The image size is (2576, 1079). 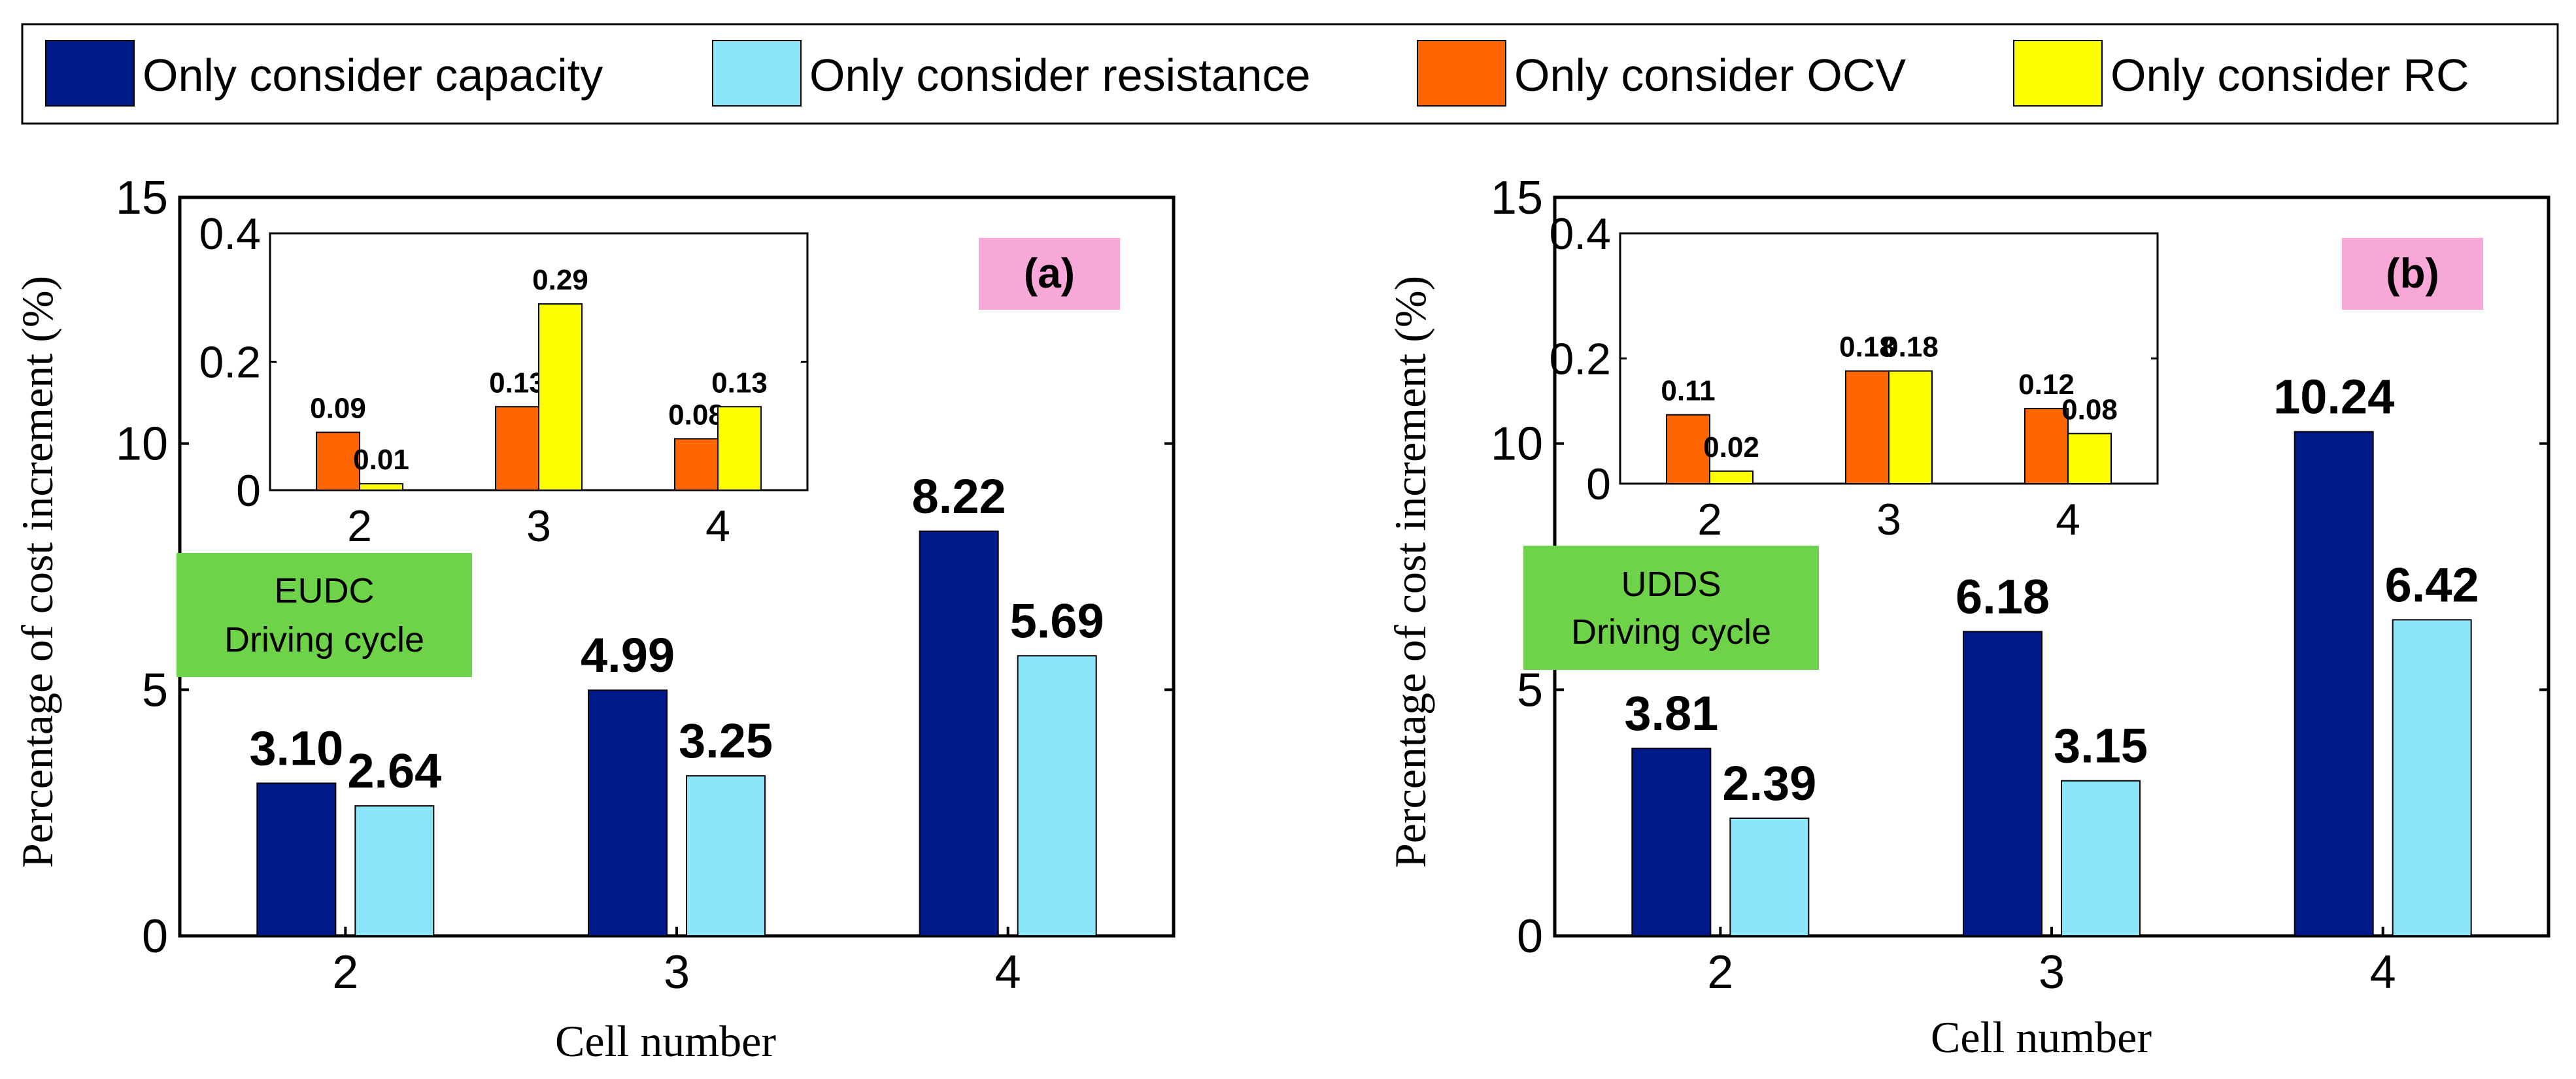 I want to click on bar-label-resistance-4: 5.69, so click(x=1057, y=620).